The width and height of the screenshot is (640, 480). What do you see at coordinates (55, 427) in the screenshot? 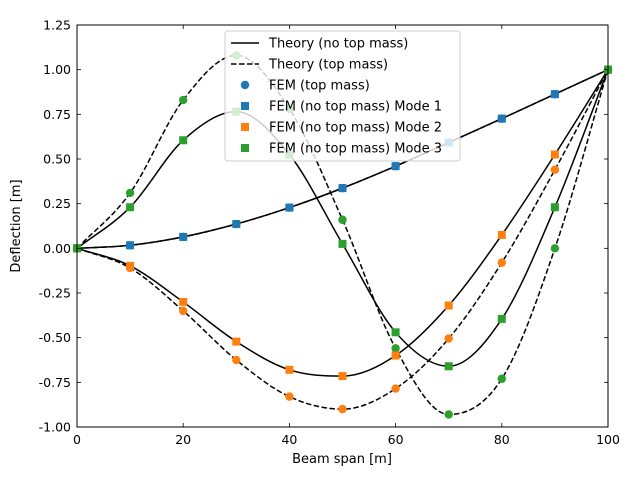
I see `y-tick-label: -1.00` at bounding box center [55, 427].